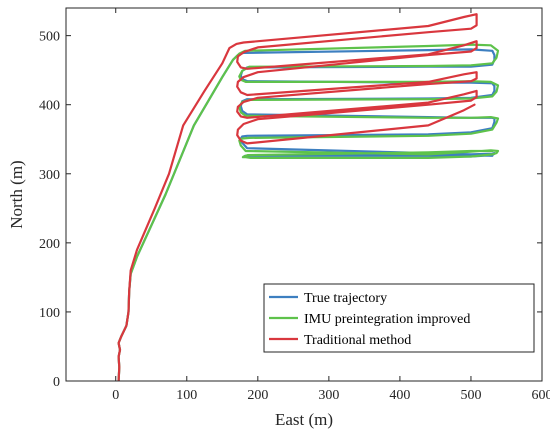 Image resolution: width=550 pixels, height=439 pixels. Describe the element at coordinates (345, 298) in the screenshot. I see `legend-label: True trajectory` at that location.